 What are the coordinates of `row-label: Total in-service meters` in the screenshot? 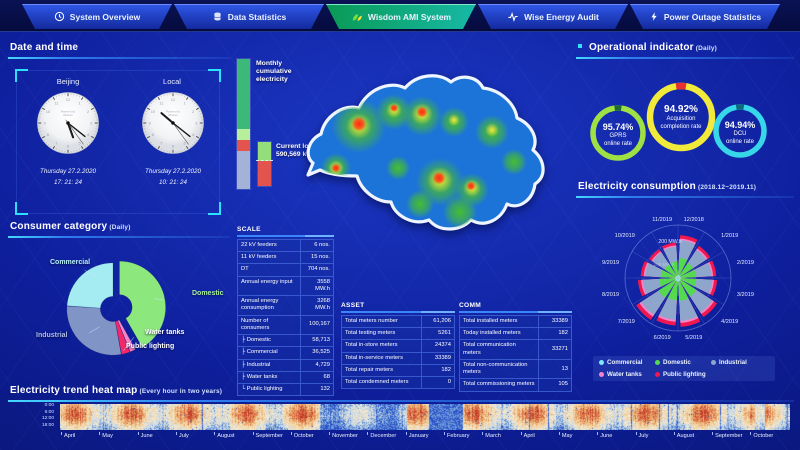 It's located at (382, 358).